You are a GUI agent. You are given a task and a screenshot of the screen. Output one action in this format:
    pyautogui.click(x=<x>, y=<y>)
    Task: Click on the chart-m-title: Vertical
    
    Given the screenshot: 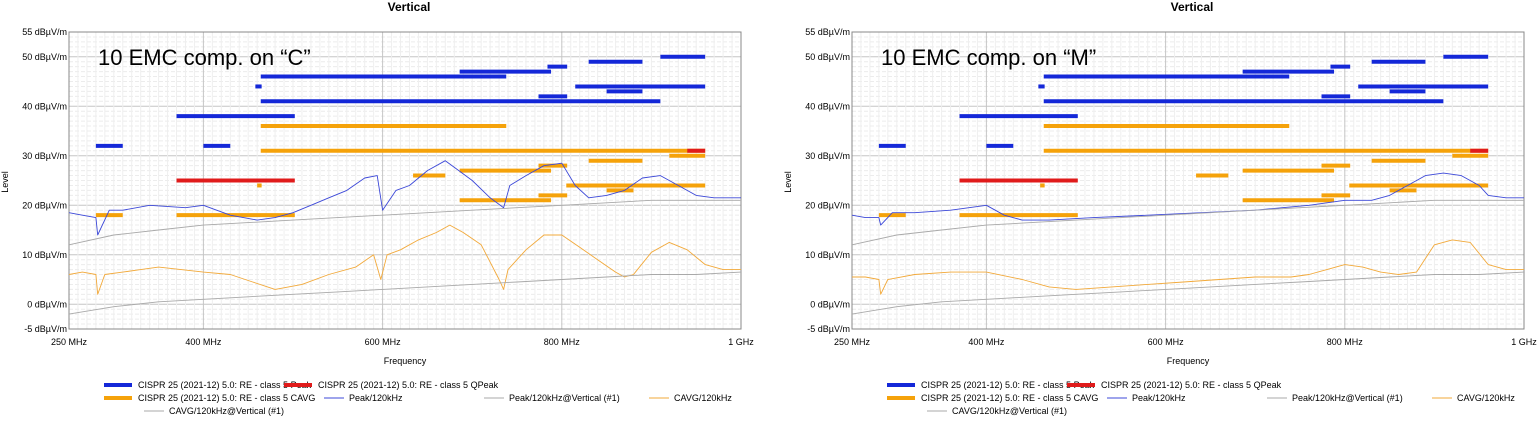 What is the action you would take?
    pyautogui.click(x=1192, y=7)
    